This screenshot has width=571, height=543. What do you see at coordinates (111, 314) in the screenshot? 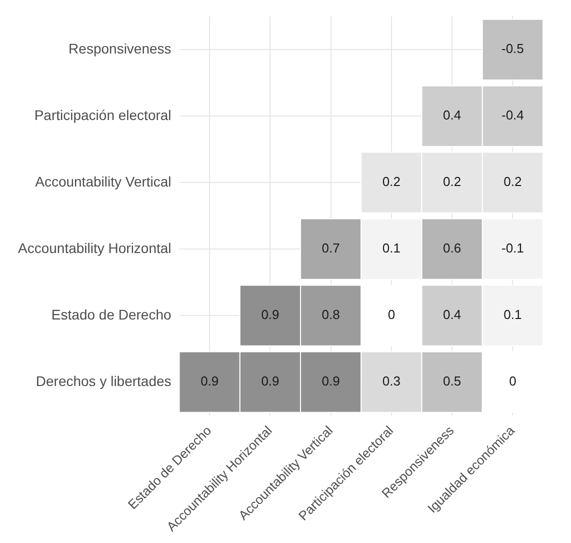
I see `y-tick-label: Estado de Derecho` at bounding box center [111, 314].